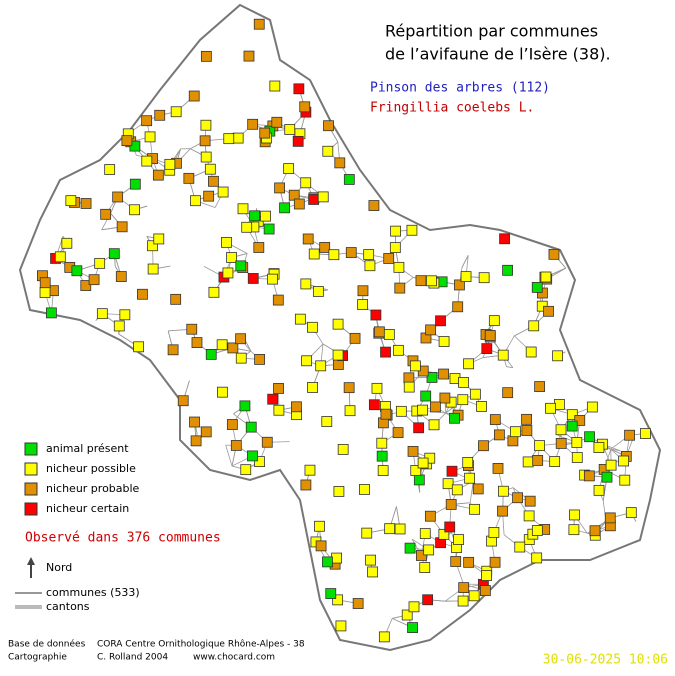 The height and width of the screenshot is (676, 675). What do you see at coordinates (605, 660) in the screenshot?
I see `date: 30-06-2025 10:06` at bounding box center [605, 660].